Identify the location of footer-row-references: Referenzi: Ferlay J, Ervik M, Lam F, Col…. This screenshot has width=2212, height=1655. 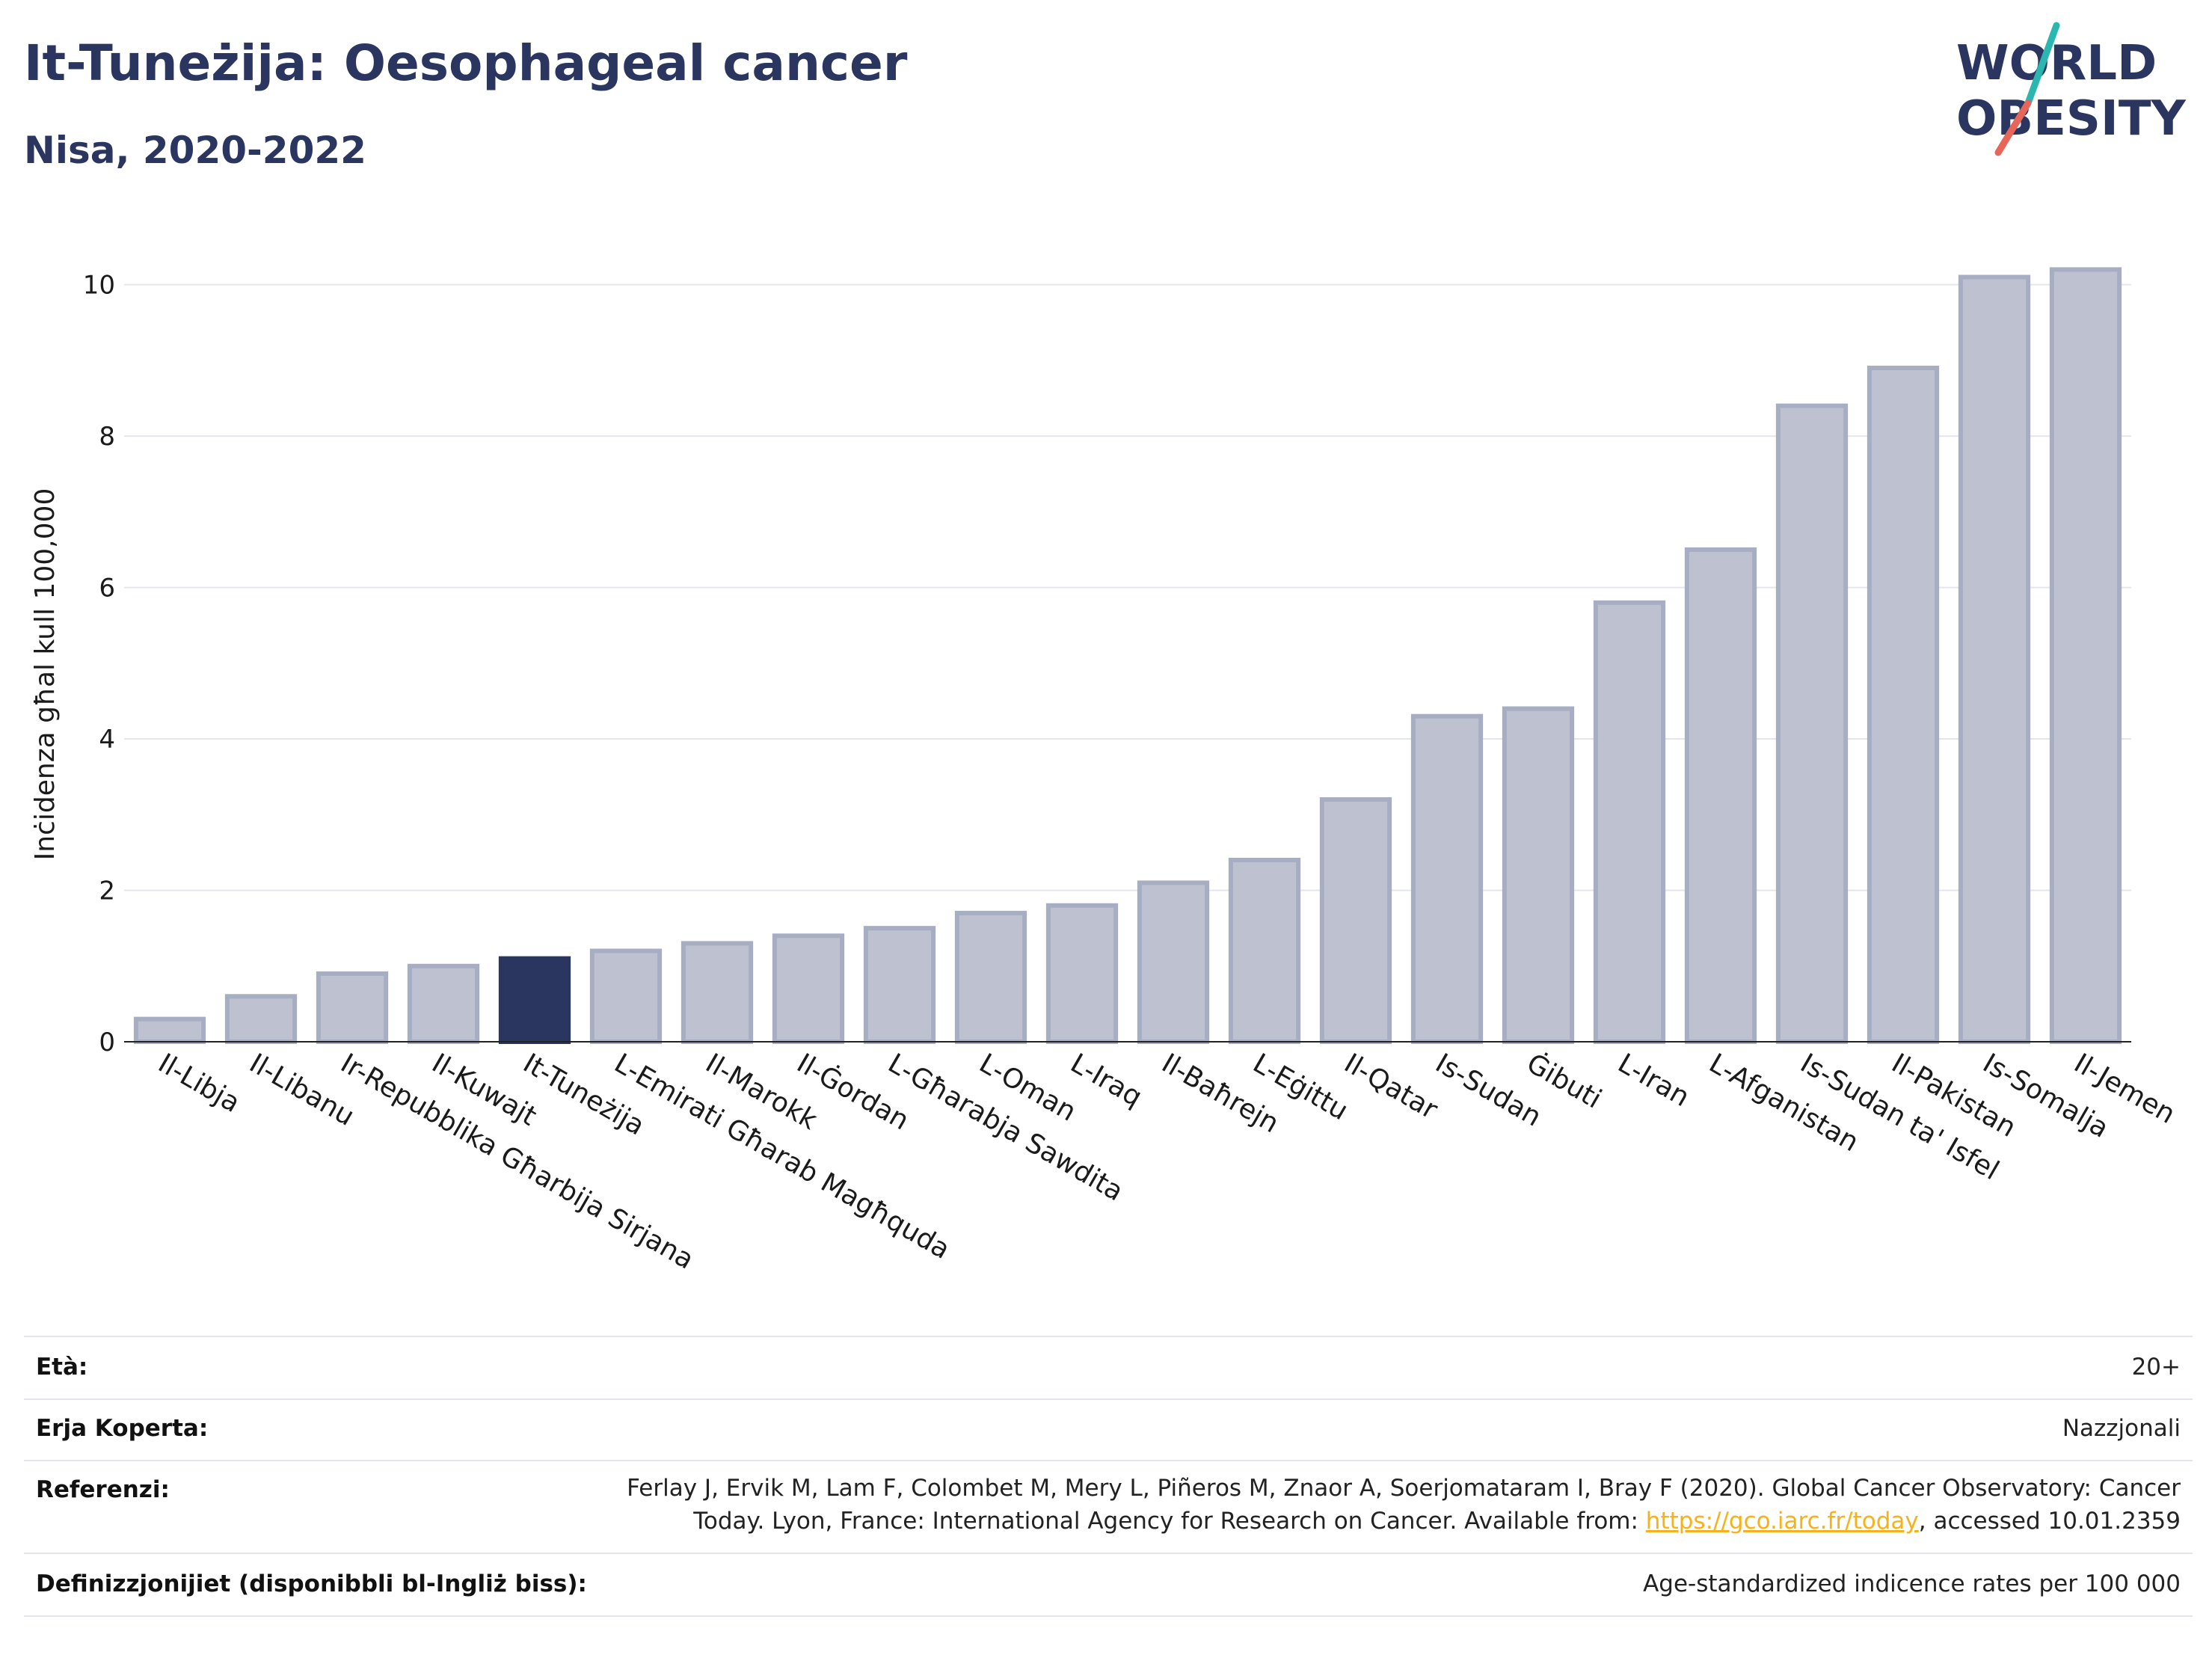
(1108, 1507).